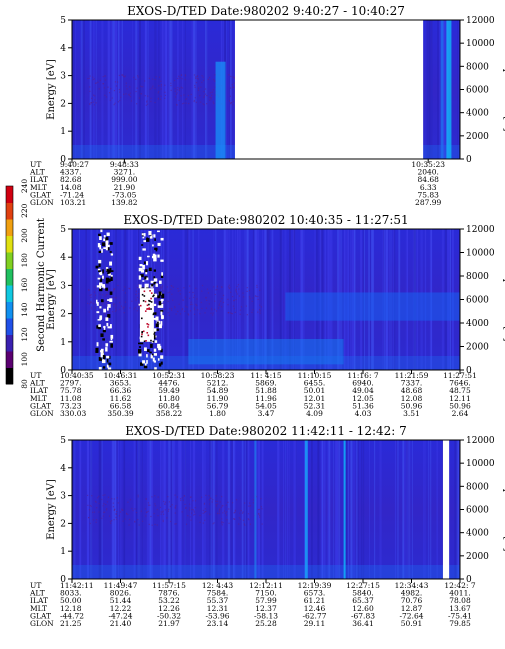 The width and height of the screenshot is (505, 649). I want to click on orbit-glon-value: 23.14, so click(218, 623).